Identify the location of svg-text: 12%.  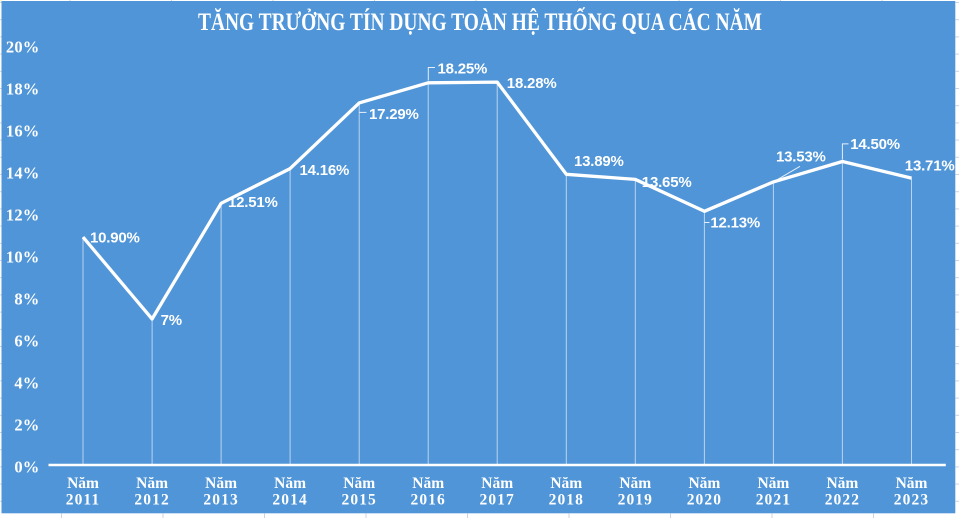
(23, 215).